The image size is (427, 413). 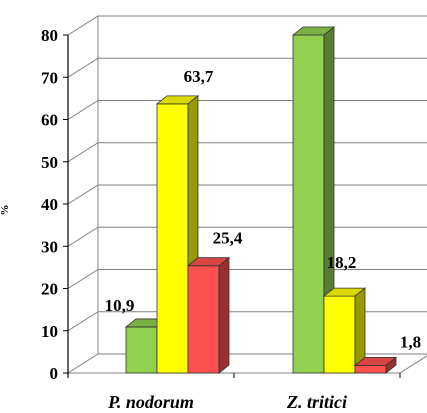 I want to click on data-label: 18,2, so click(x=342, y=262).